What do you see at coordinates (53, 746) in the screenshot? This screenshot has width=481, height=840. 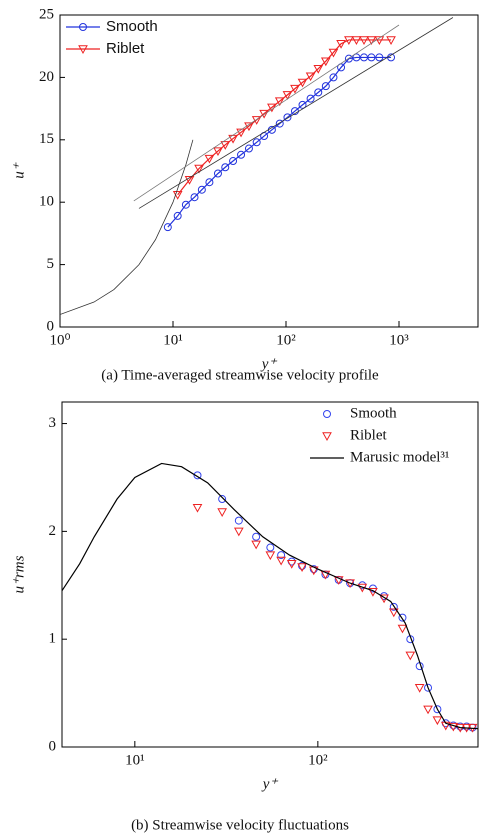 I see `y-tick-label: 0` at bounding box center [53, 746].